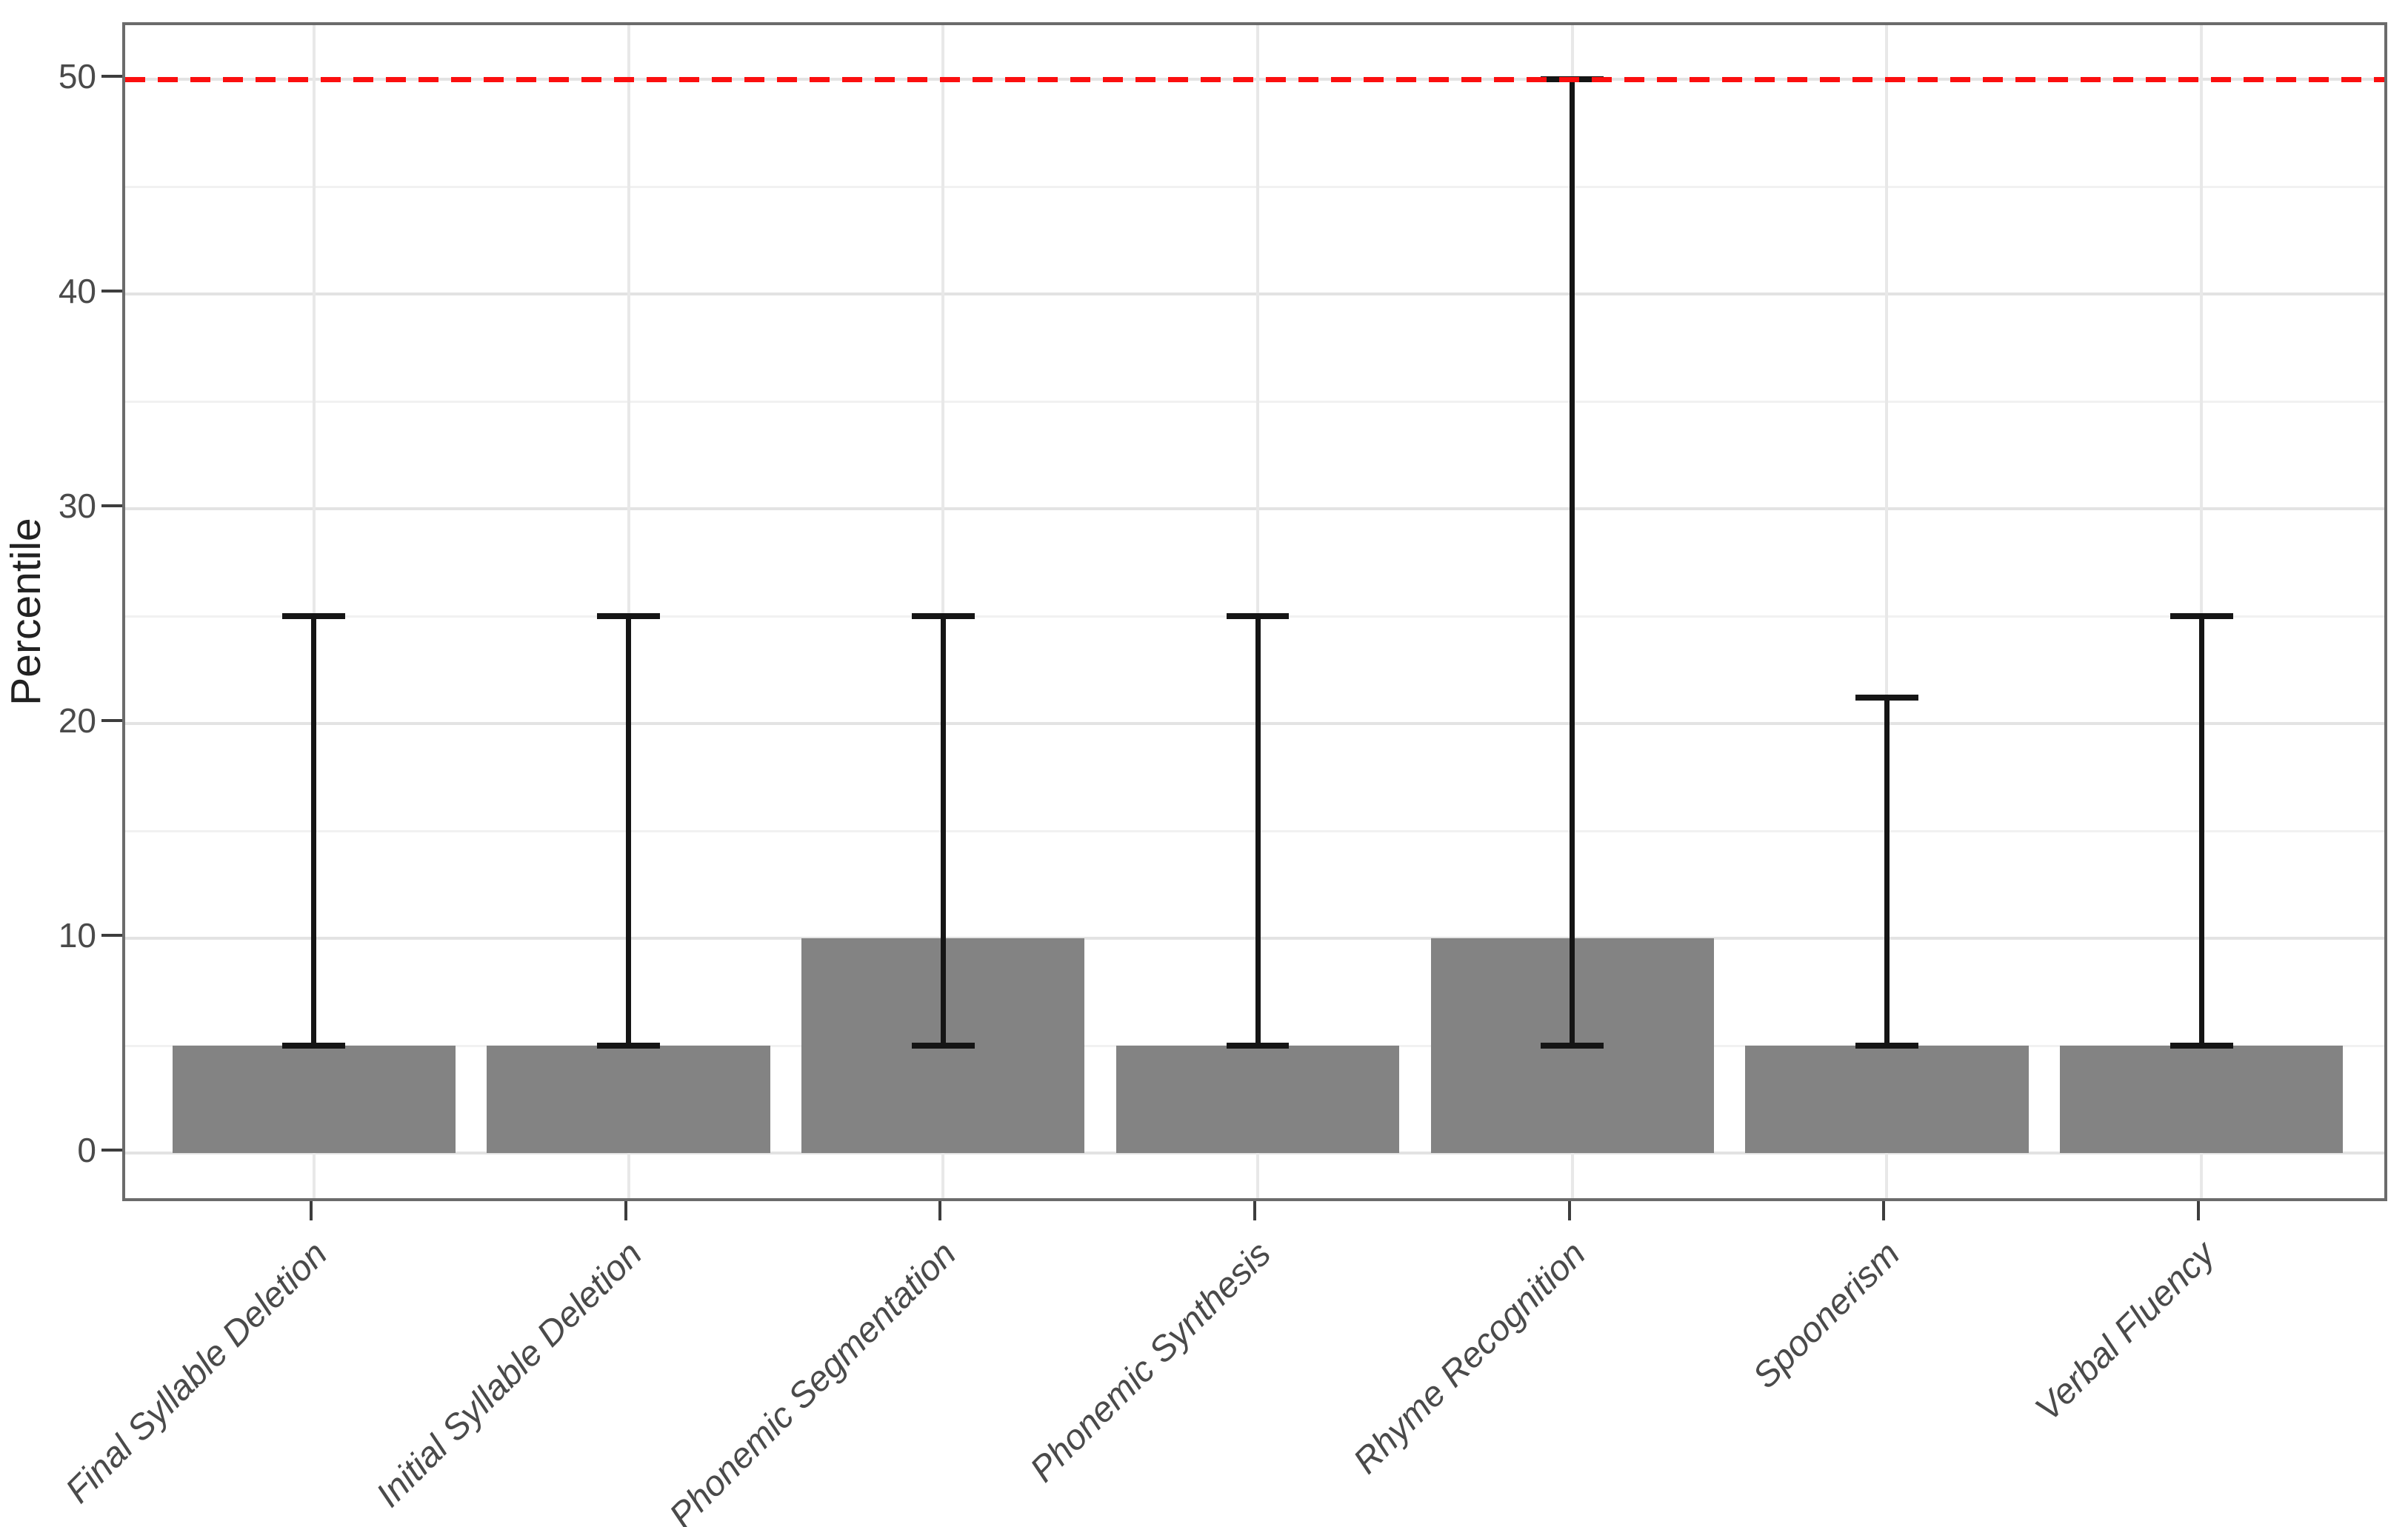 This screenshot has width=2408, height=1527. What do you see at coordinates (86, 1150) in the screenshot?
I see `y-tick-label: 0` at bounding box center [86, 1150].